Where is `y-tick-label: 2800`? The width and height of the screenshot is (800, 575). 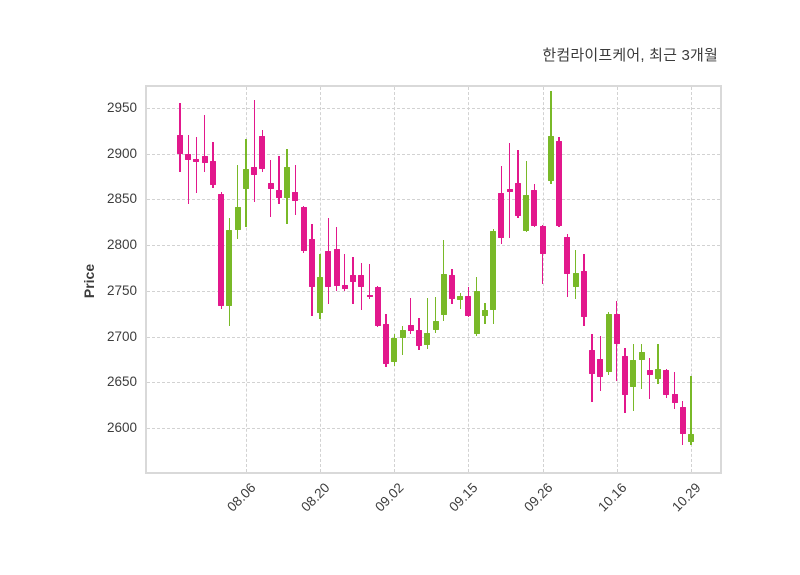 y-tick-label: 2800 is located at coordinates (121, 245).